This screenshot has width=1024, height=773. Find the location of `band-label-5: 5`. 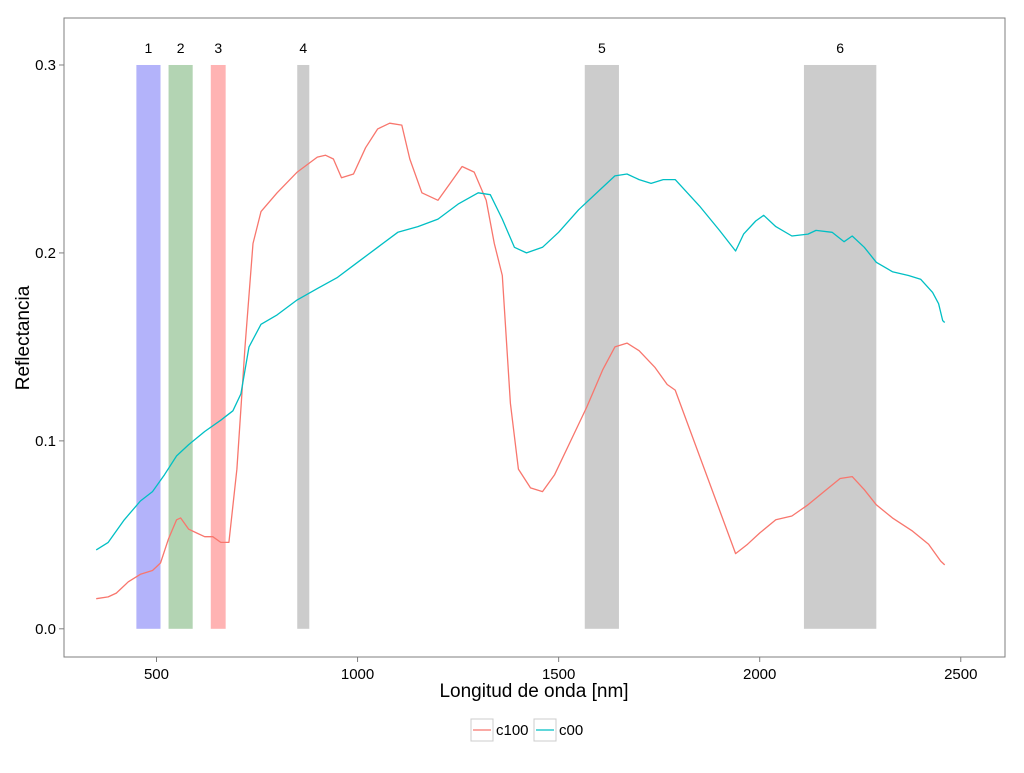

band-label-5: 5 is located at coordinates (602, 48).